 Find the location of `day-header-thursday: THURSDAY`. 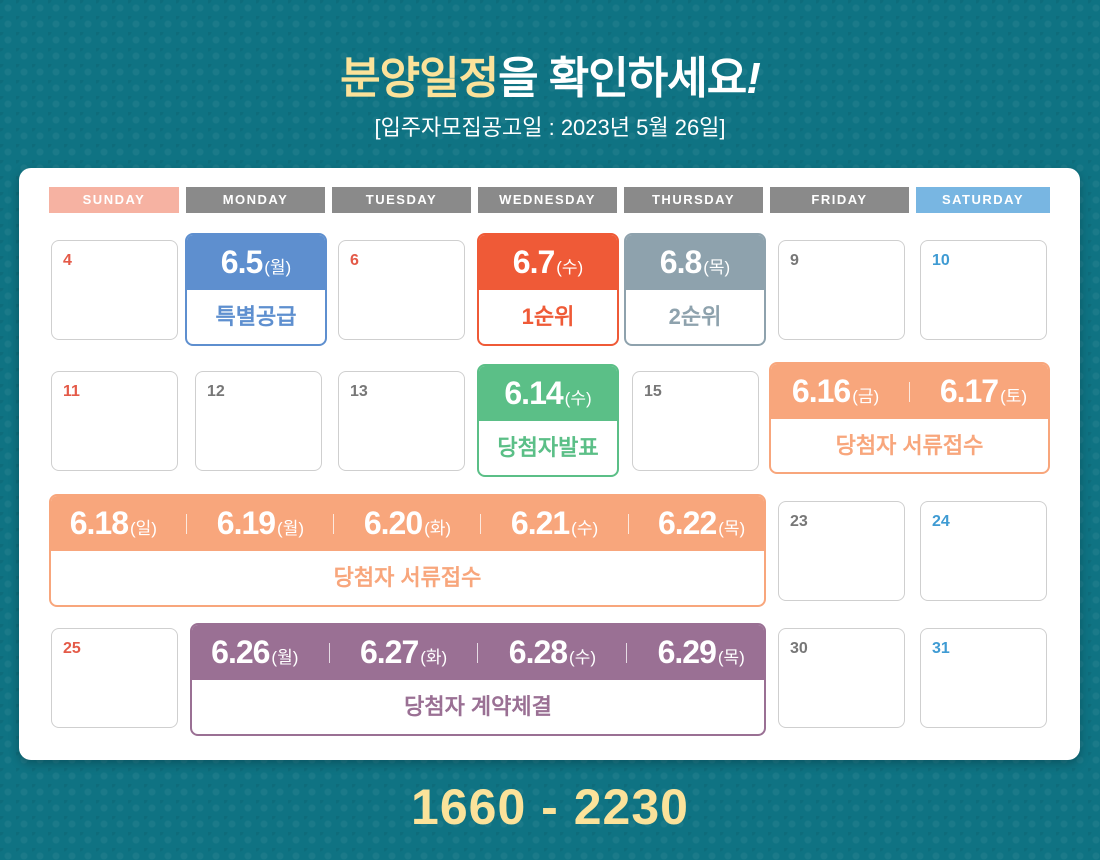

day-header-thursday: THURSDAY is located at coordinates (693, 200).